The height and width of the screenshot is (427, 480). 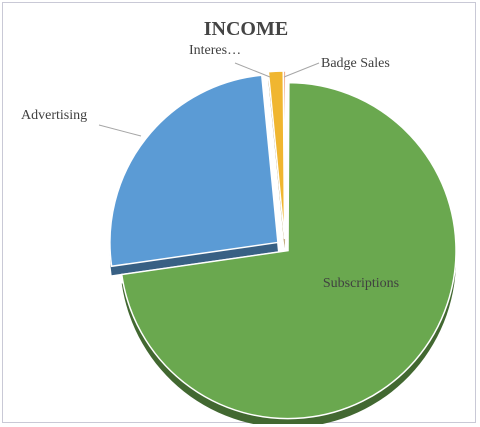 I want to click on slice-badge-sales, so click(x=284, y=155).